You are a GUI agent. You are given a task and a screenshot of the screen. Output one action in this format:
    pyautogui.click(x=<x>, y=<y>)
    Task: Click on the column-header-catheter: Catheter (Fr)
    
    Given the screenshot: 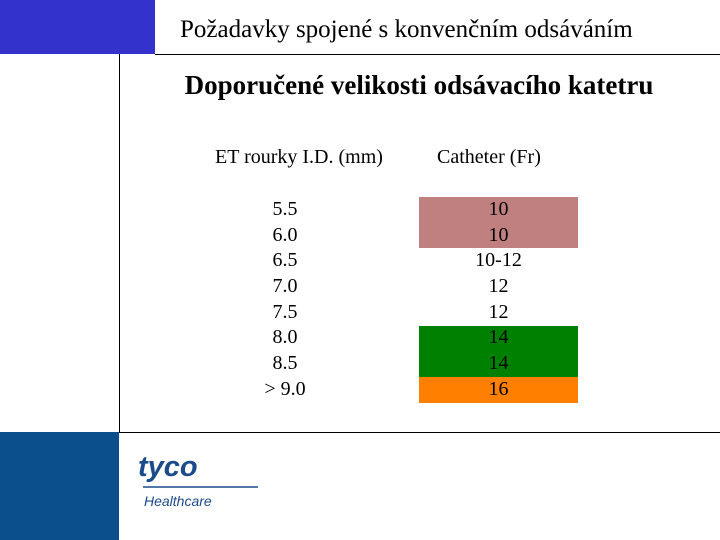 What is the action you would take?
    pyautogui.click(x=489, y=157)
    